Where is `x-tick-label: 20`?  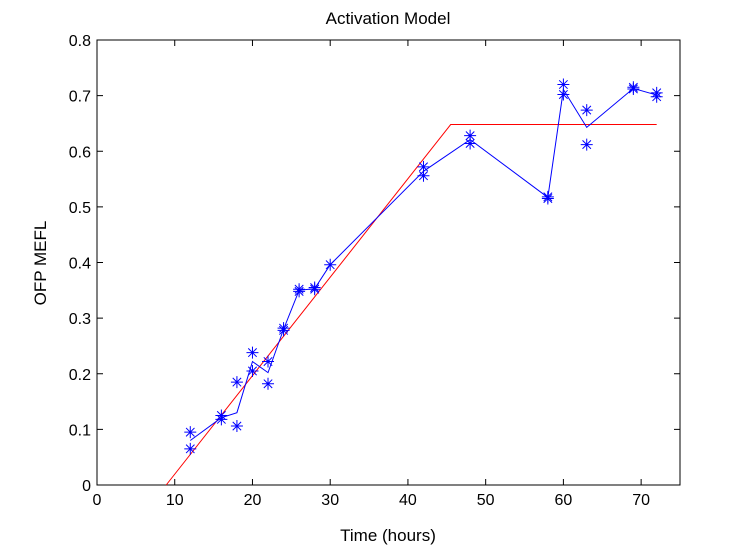 x-tick-label: 20 is located at coordinates (253, 500).